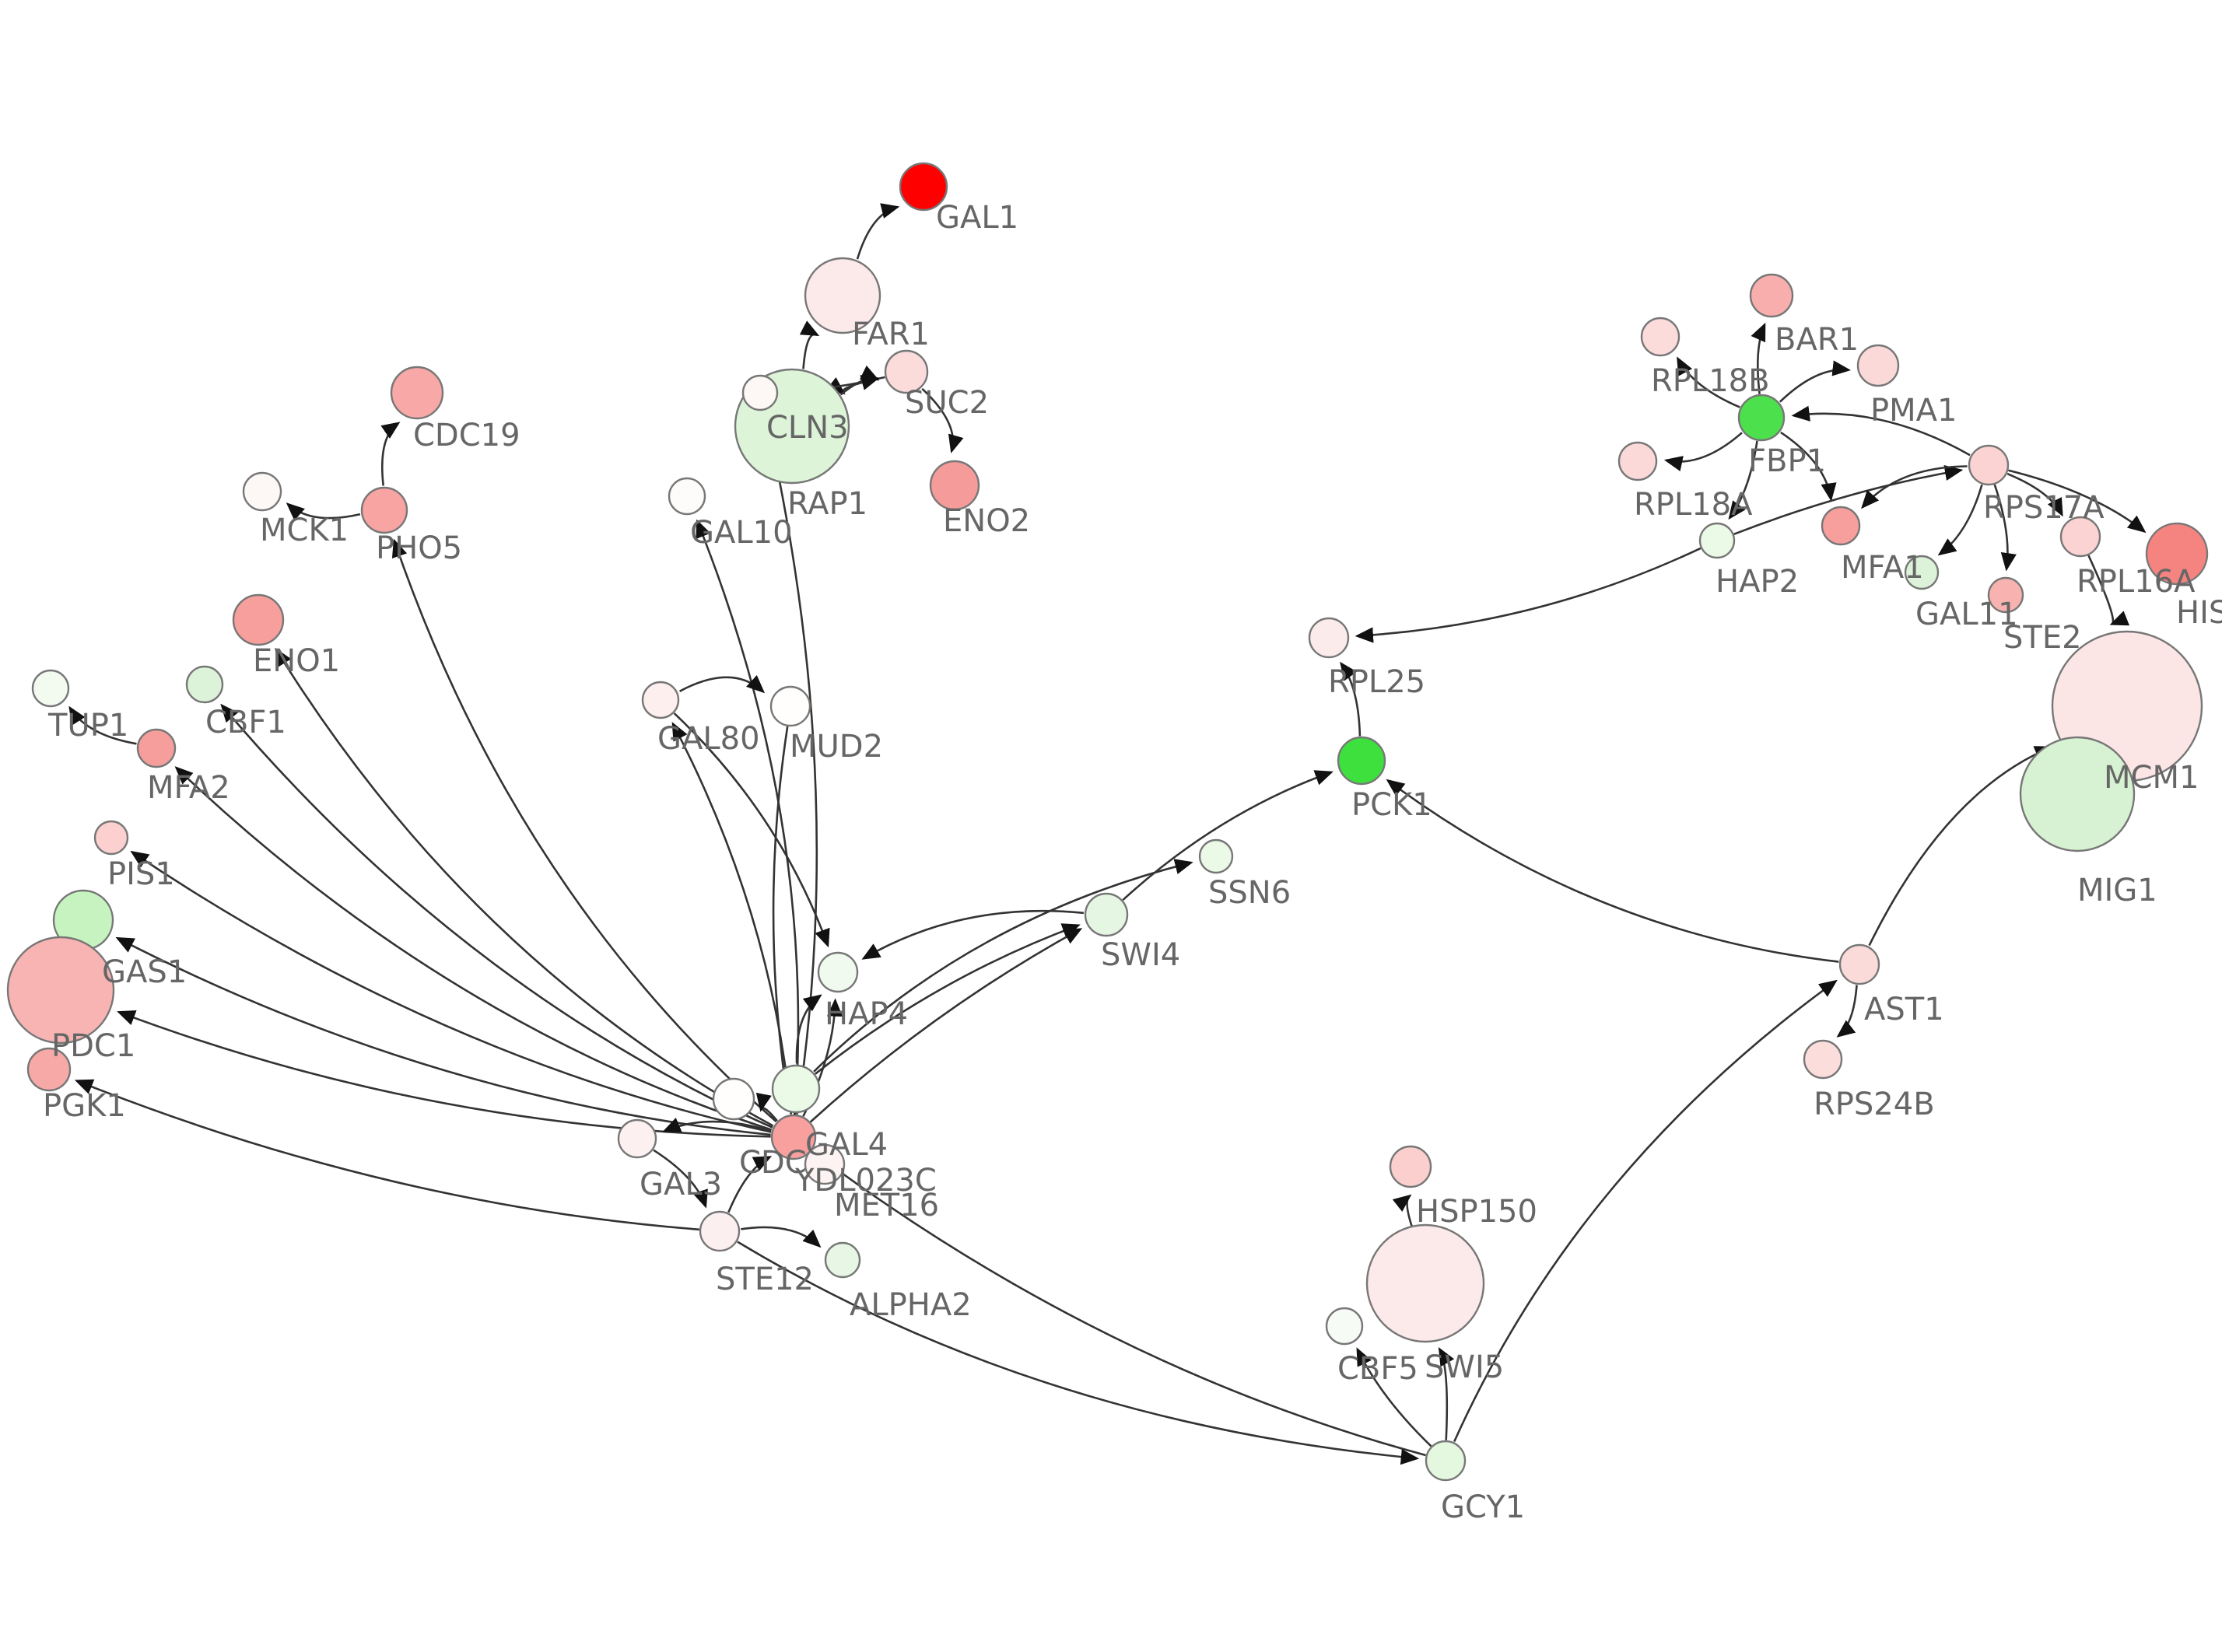 The height and width of the screenshot is (1652, 2222). What do you see at coordinates (1771, 295) in the screenshot?
I see `node-bar1` at bounding box center [1771, 295].